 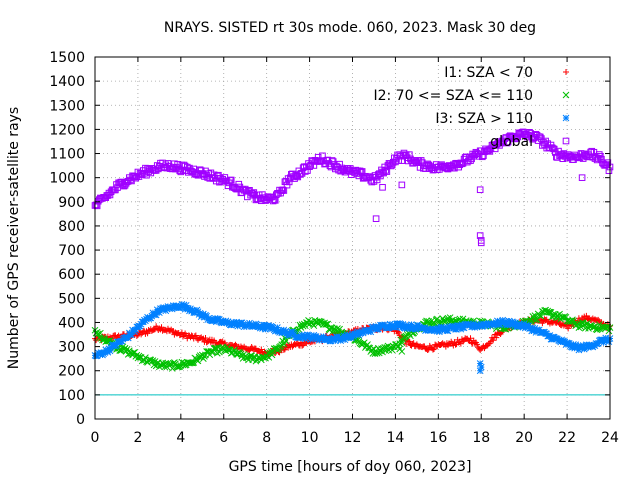 I want to click on x-axis-label: GPS time [hours of doy 060, 2023], so click(x=350, y=467).